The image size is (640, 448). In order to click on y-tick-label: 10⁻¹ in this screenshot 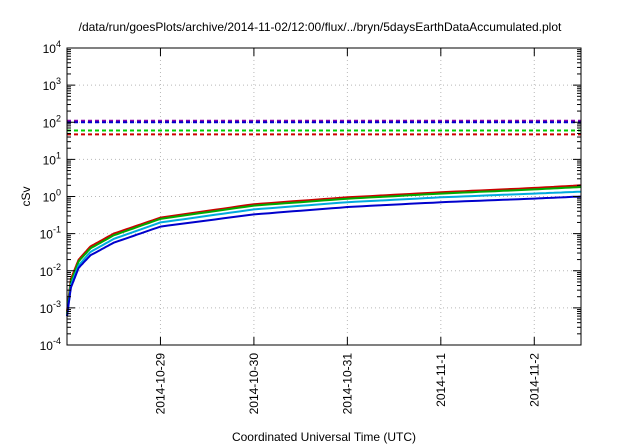, I will do `click(50, 233)`.